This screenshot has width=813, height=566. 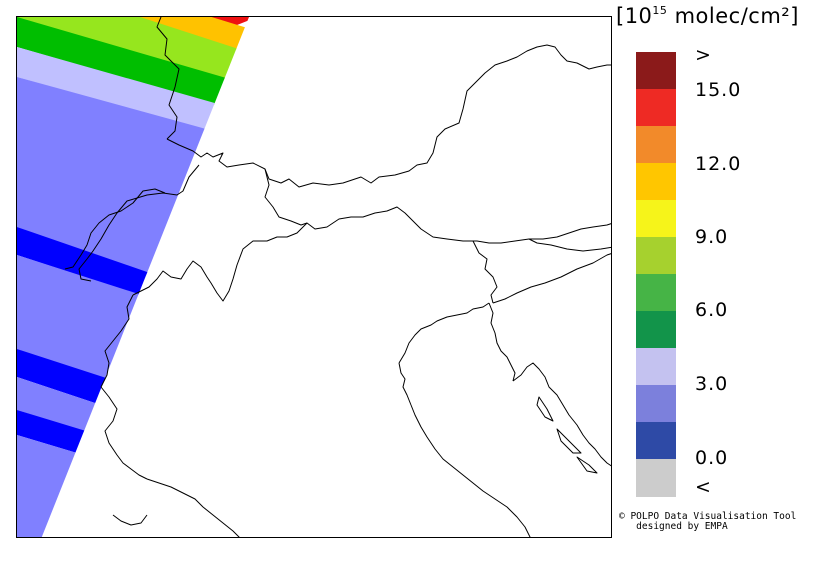 I want to click on coast-venice-lagoon, so click(x=444, y=333).